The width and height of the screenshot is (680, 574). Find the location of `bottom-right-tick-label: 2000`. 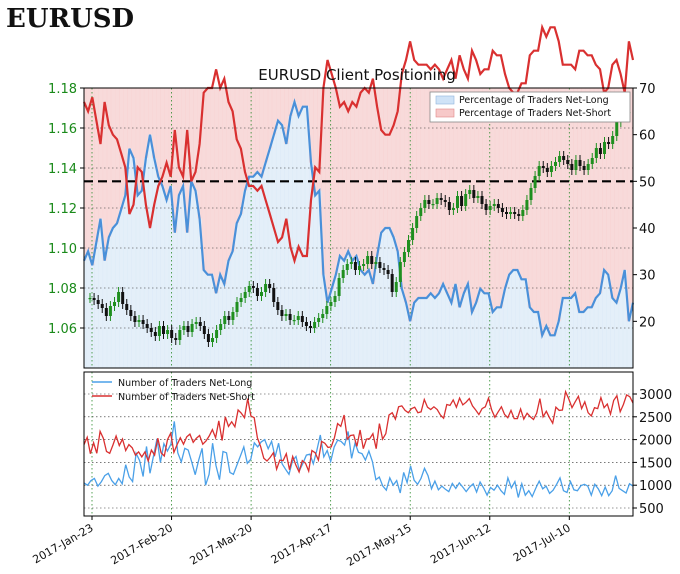

bottom-right-tick-label: 2000 is located at coordinates (655, 441).